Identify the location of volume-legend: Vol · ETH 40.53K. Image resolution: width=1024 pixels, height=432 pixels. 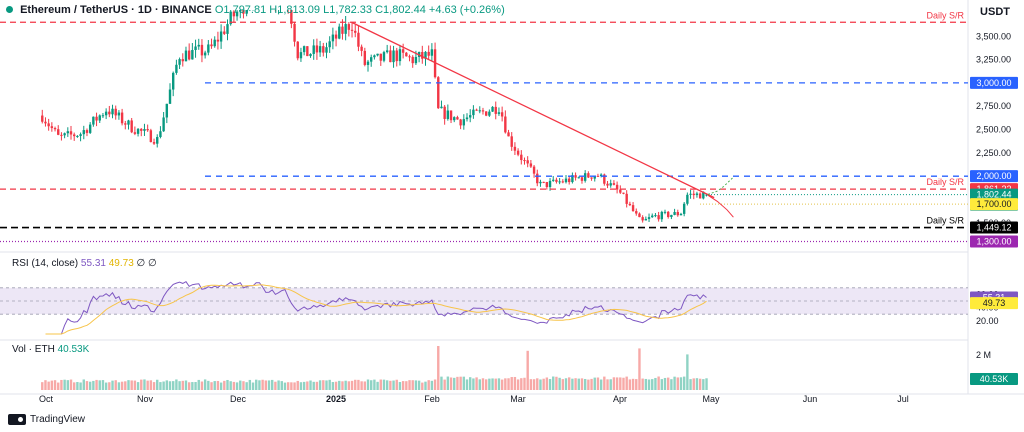
(50, 349).